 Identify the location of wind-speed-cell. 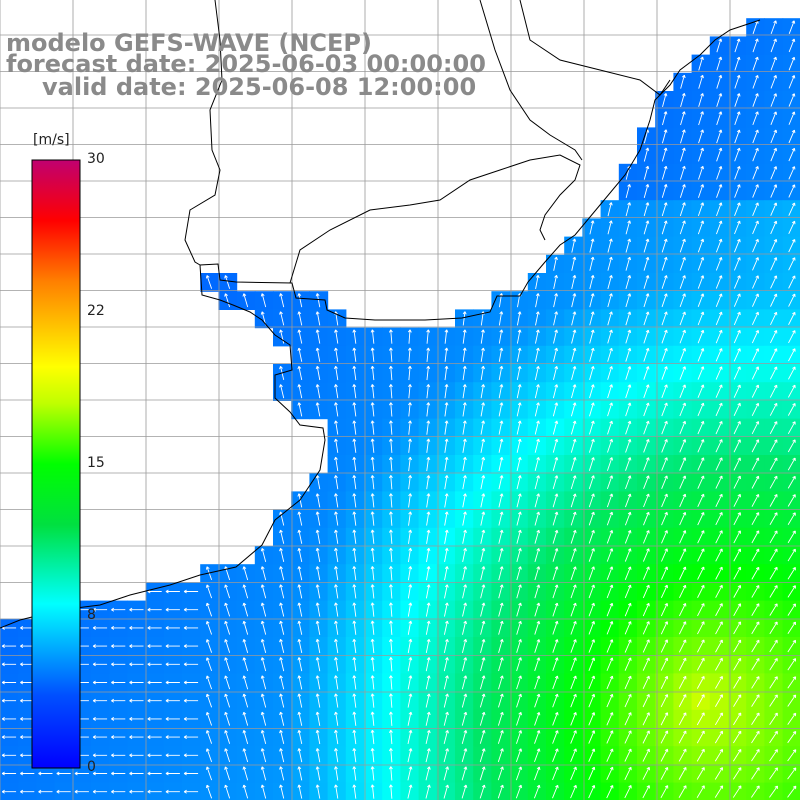
(791, 791).